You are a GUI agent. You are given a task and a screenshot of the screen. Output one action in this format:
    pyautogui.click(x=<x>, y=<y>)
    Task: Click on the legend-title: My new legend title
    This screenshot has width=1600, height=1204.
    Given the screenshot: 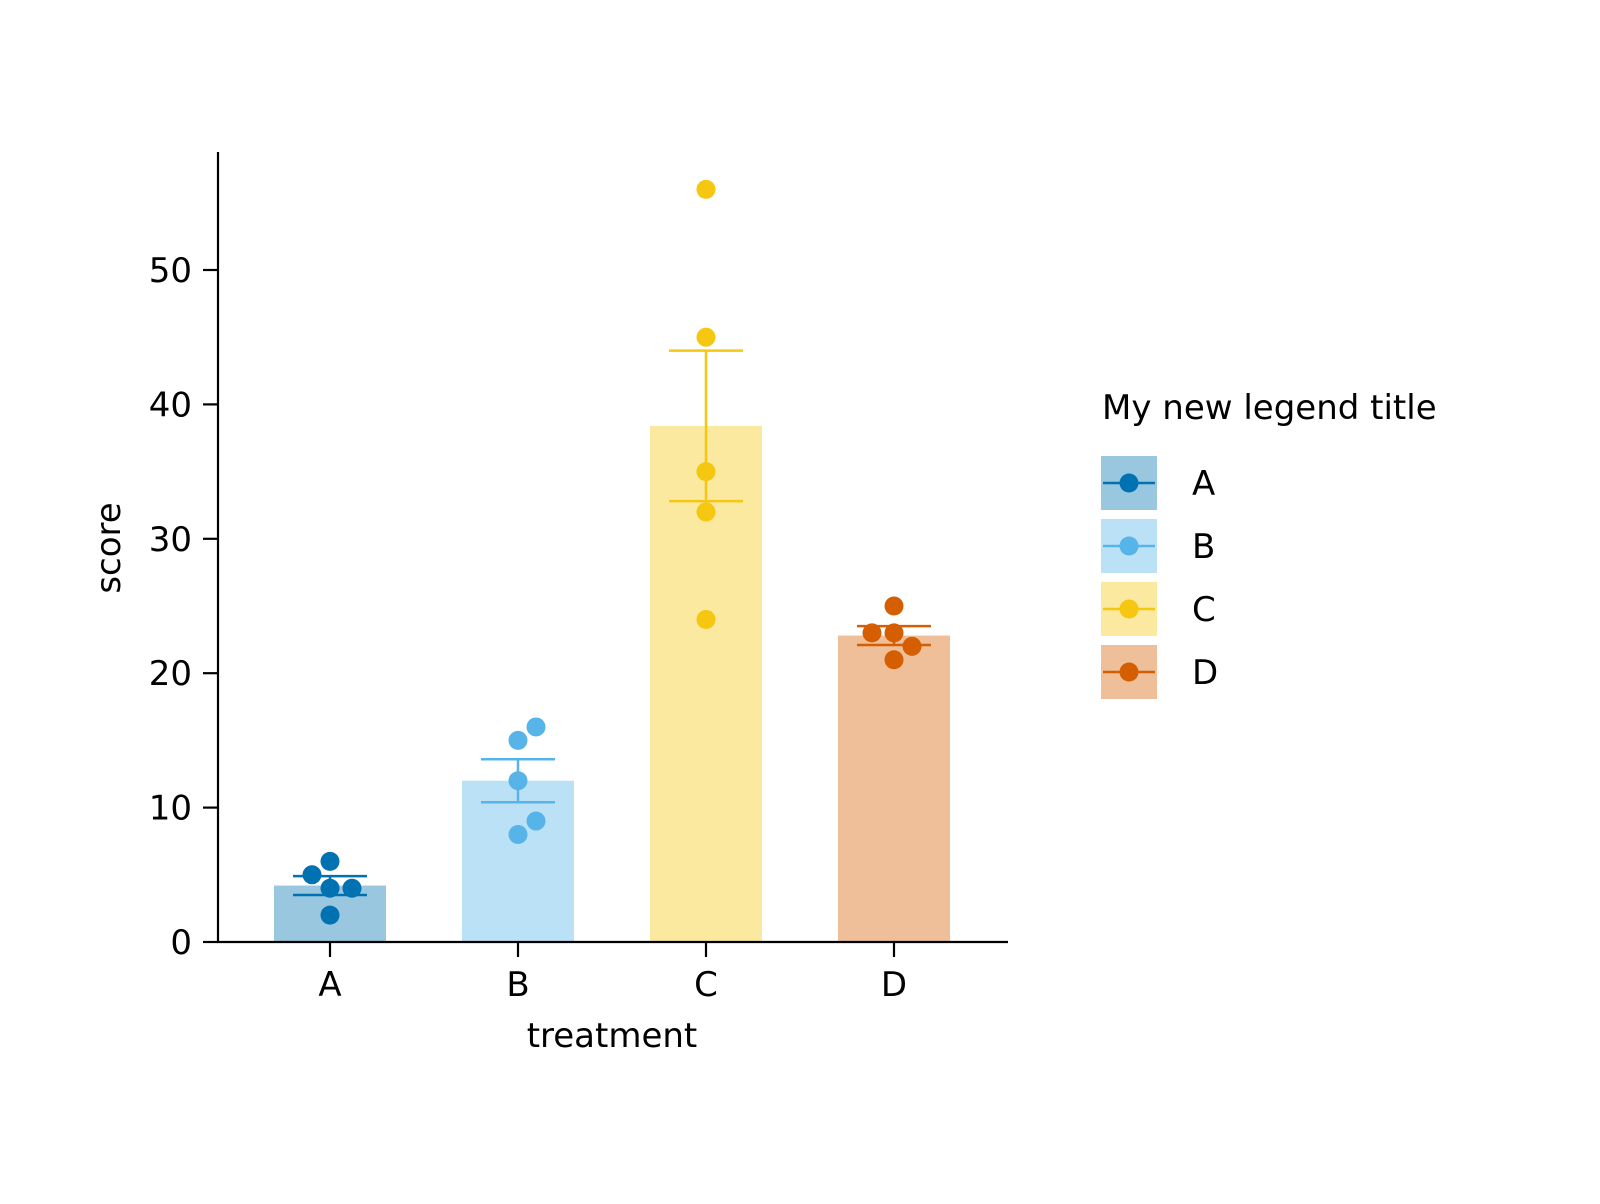 What is the action you would take?
    pyautogui.click(x=1269, y=408)
    